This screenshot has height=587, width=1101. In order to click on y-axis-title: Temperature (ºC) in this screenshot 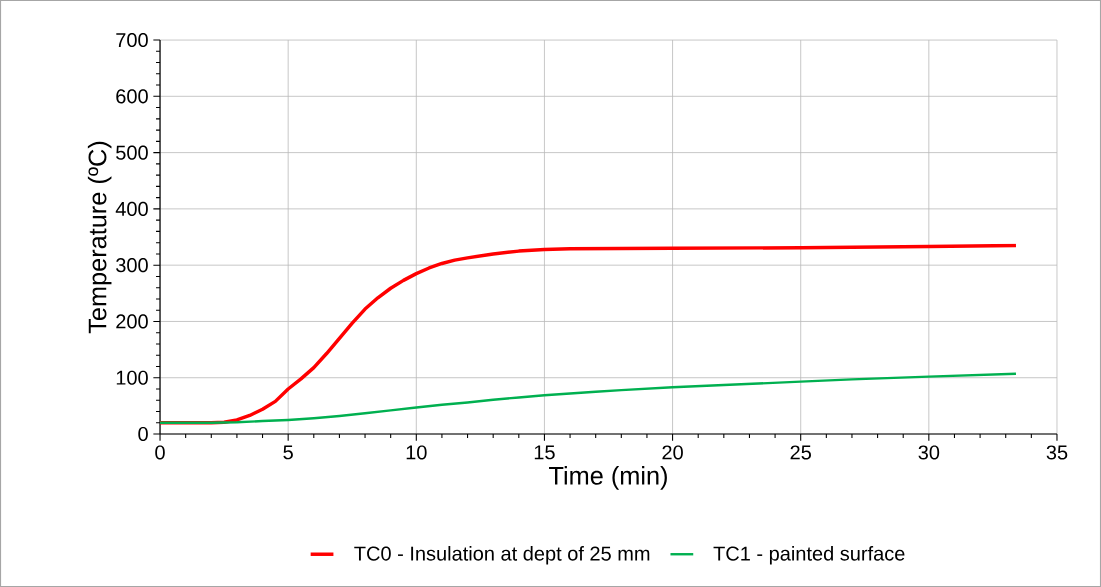, I will do `click(99, 237)`.